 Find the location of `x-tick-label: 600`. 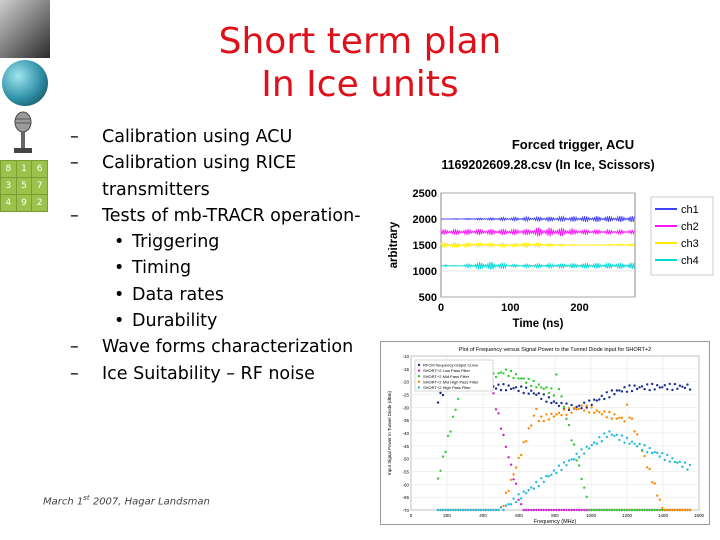

x-tick-label: 600 is located at coordinates (519, 515).